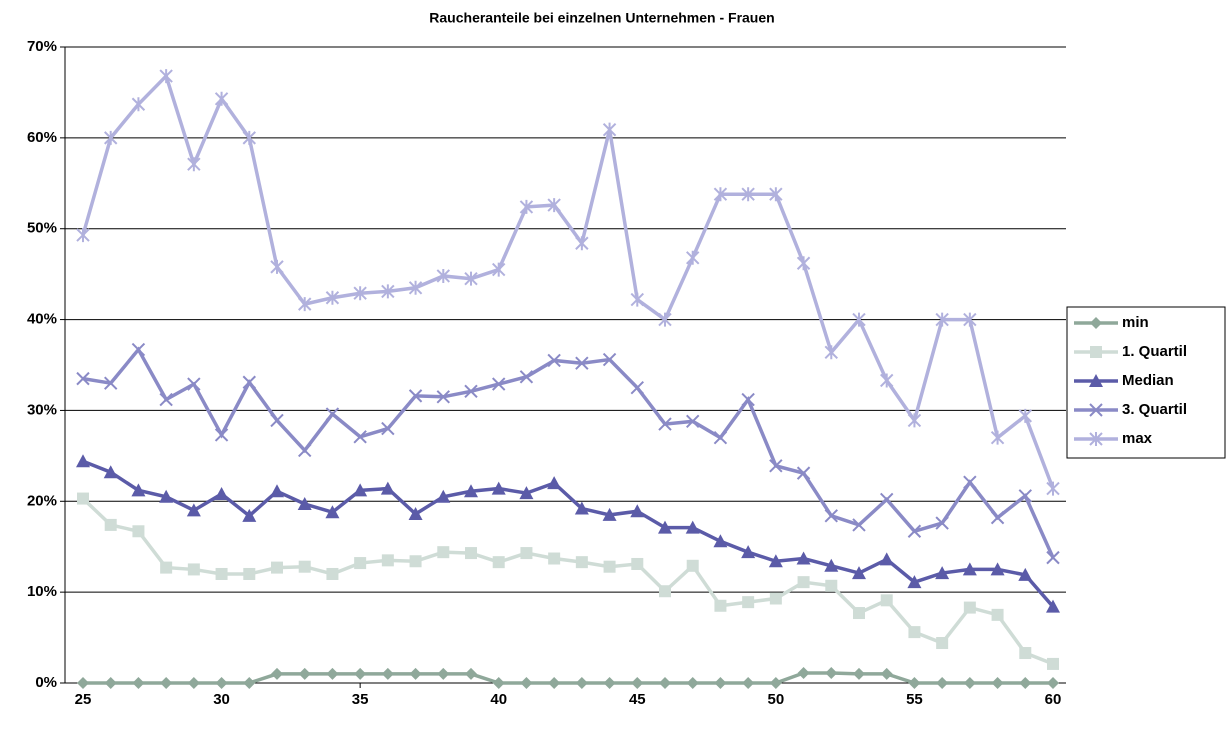  What do you see at coordinates (1154, 409) in the screenshot?
I see `legend-label: 3. Quartil` at bounding box center [1154, 409].